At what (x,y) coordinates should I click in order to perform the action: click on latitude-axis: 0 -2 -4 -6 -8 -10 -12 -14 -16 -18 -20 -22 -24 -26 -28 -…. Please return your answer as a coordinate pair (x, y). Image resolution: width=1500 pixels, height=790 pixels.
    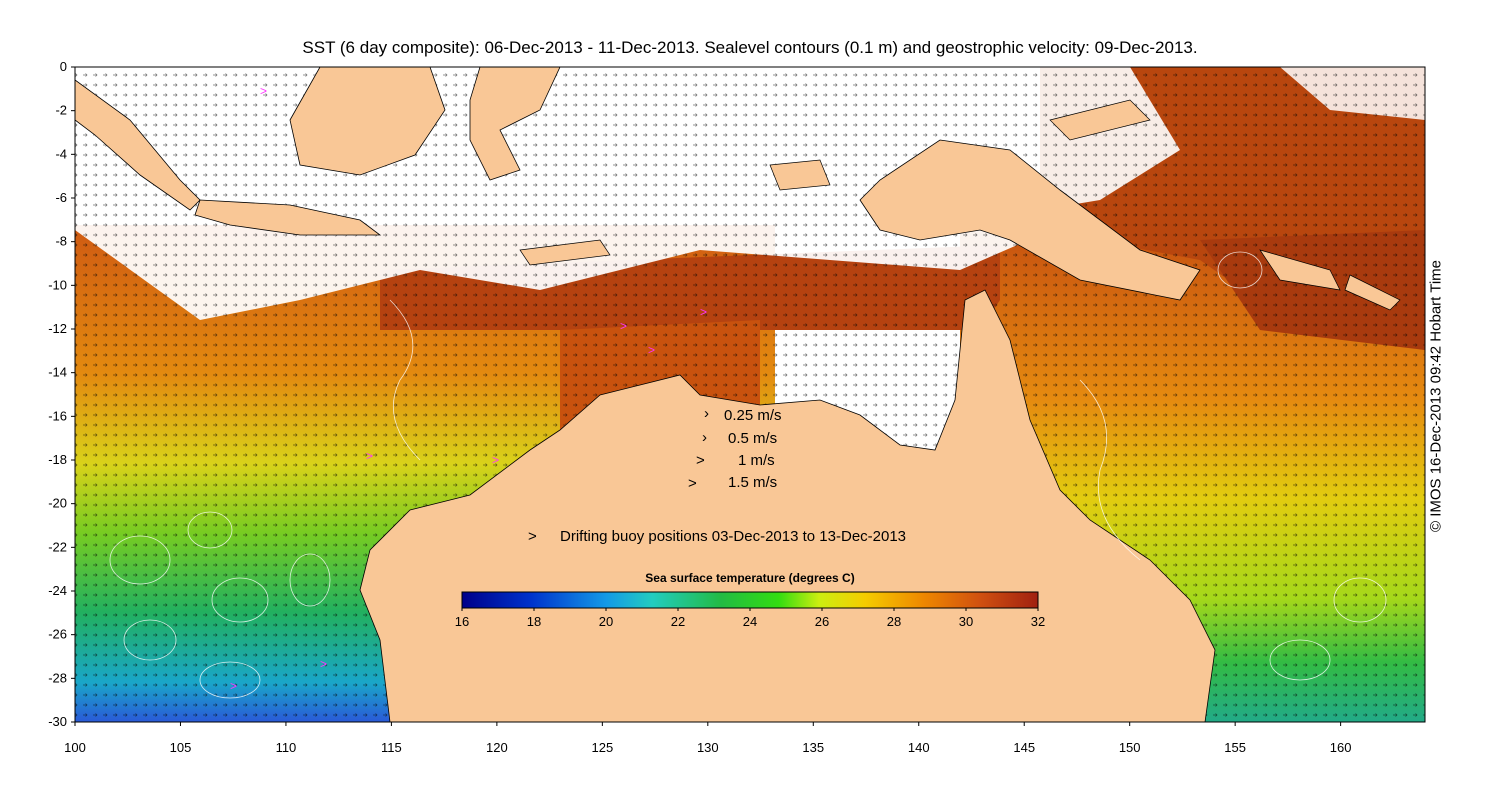
    Looking at the image, I should click on (61, 394).